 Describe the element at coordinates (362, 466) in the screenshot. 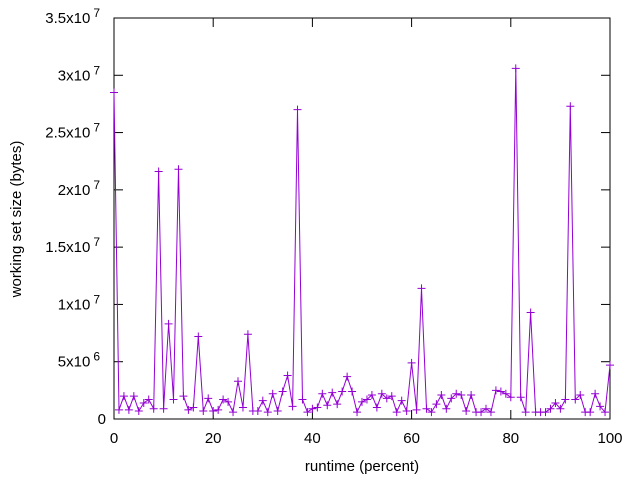

I see `x-axis-label: runtime (percent)` at that location.